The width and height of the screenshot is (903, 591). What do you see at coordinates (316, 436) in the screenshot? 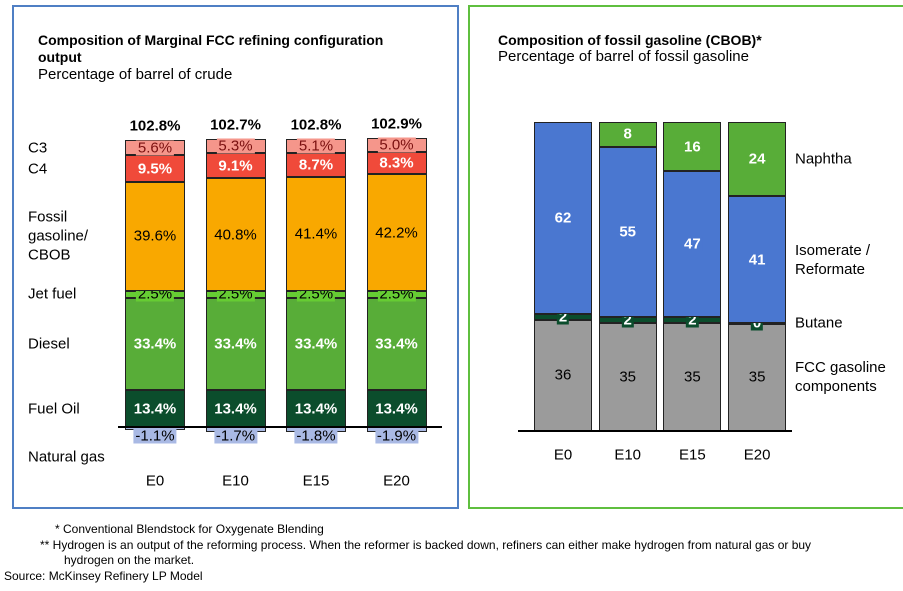
I see `value-label: -1.8%` at bounding box center [316, 436].